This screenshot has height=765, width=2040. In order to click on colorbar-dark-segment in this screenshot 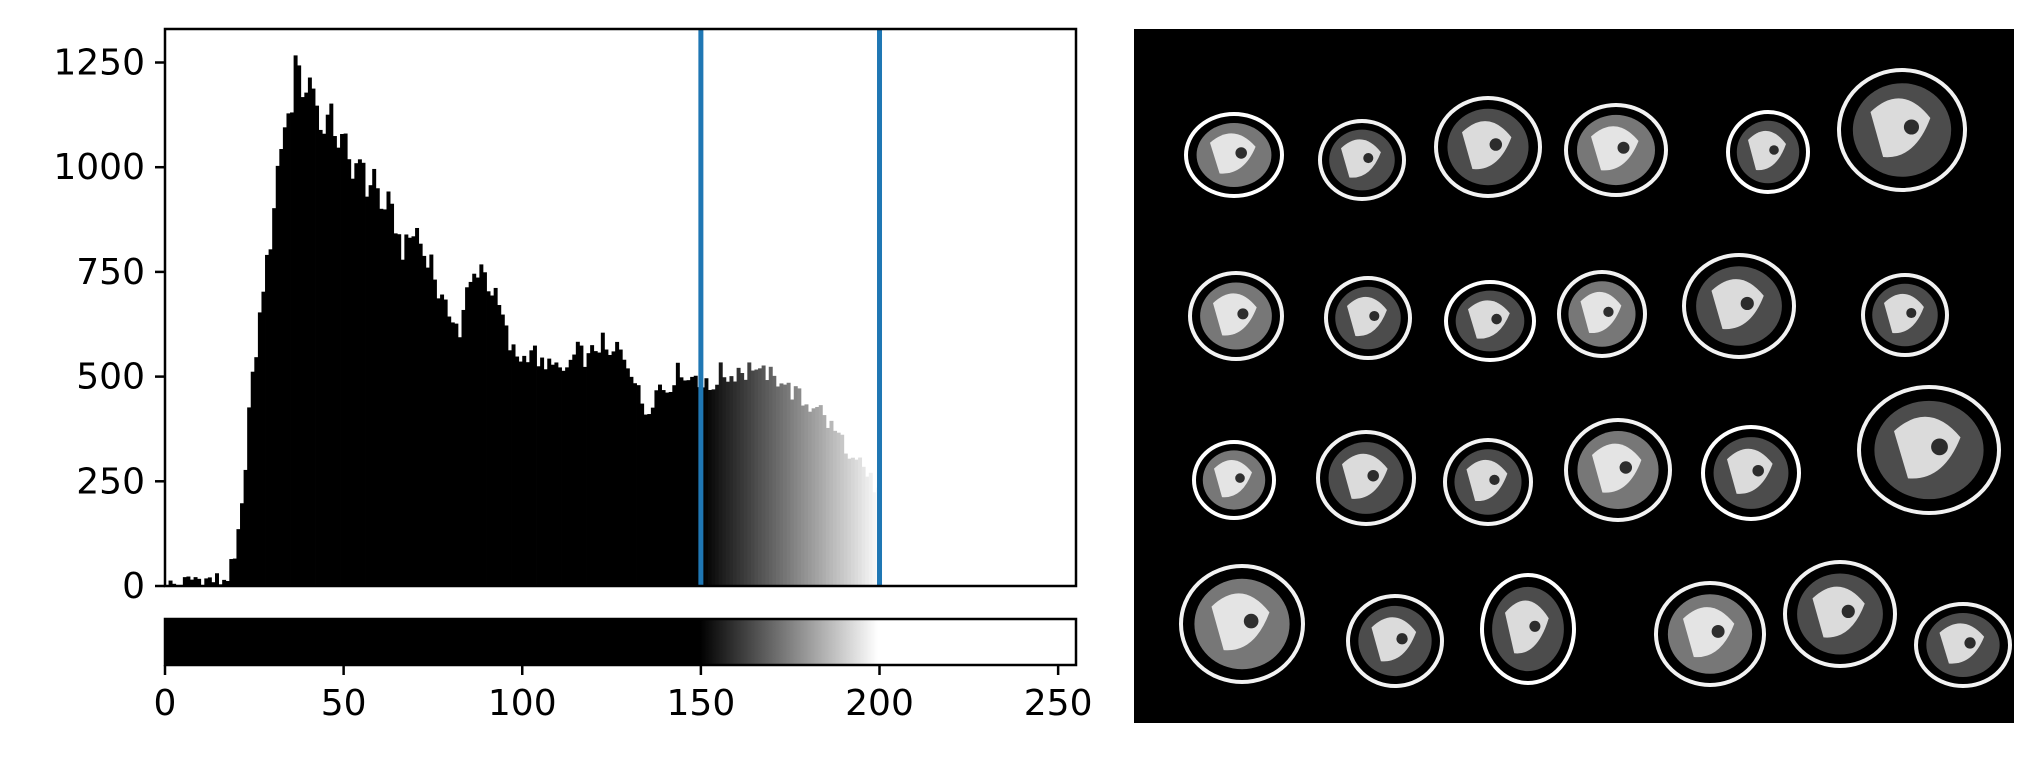, I will do `click(432, 642)`.